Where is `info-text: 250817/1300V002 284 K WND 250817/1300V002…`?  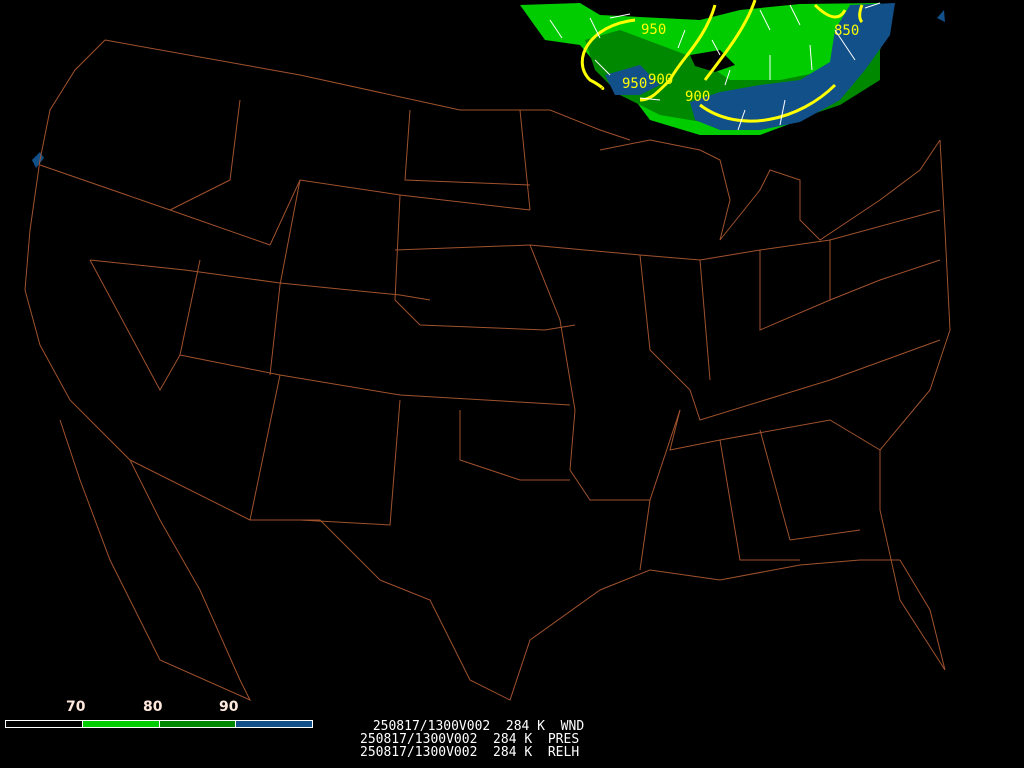 info-text: 250817/1300V002 284 K WND 250817/1300V002… is located at coordinates (472, 739).